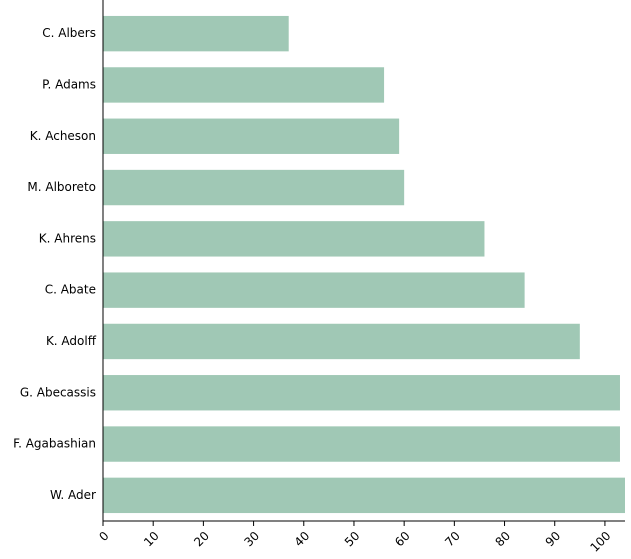 This screenshot has width=631, height=559. Describe the element at coordinates (352, 539) in the screenshot. I see `x-tick-label: 50` at that location.